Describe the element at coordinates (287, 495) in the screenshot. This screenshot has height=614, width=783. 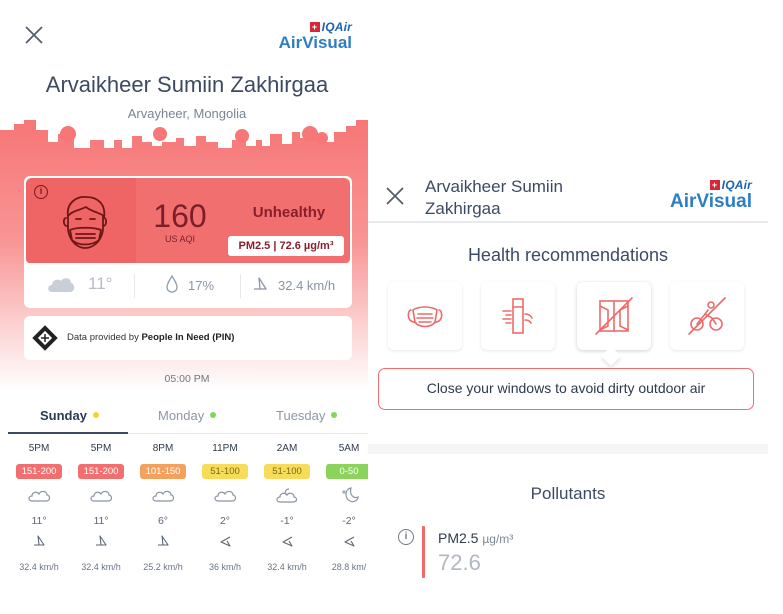
I see `cloud-moon-icon` at that location.